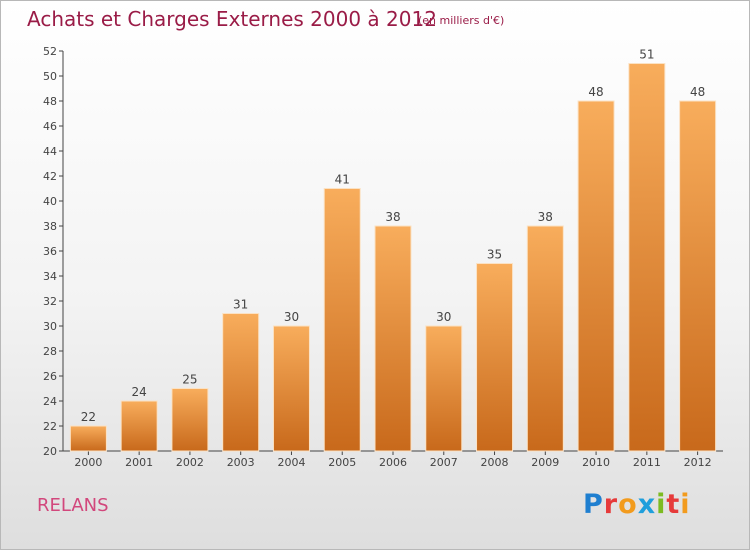 The height and width of the screenshot is (551, 750). What do you see at coordinates (628, 504) in the screenshot?
I see `logo-letter: o` at bounding box center [628, 504].